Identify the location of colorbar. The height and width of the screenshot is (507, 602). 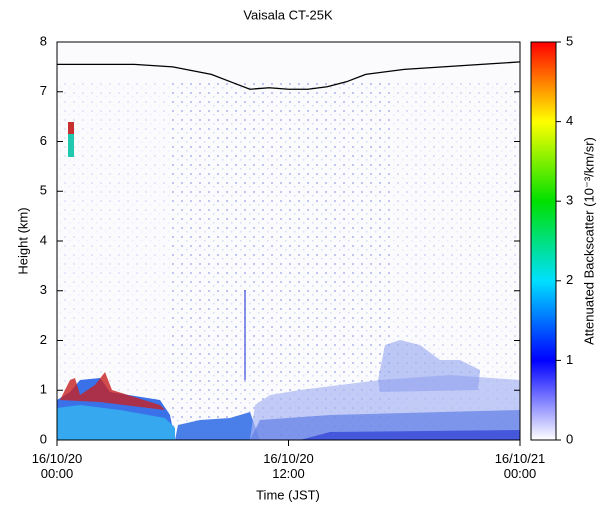
(543, 241).